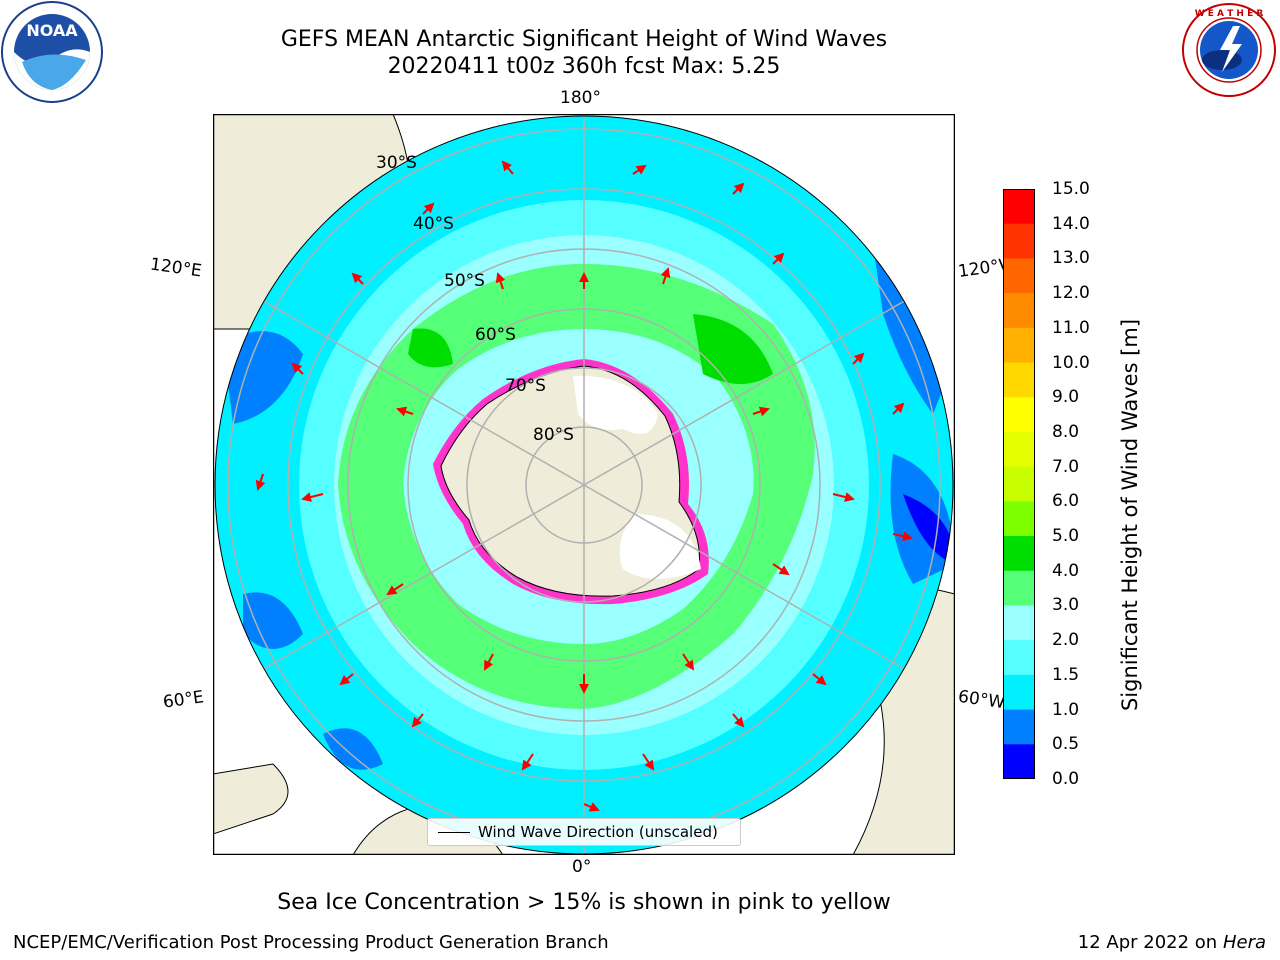 Image resolution: width=1280 pixels, height=960 pixels. Describe the element at coordinates (1244, 942) in the screenshot. I see `footer-host: Hera` at that location.